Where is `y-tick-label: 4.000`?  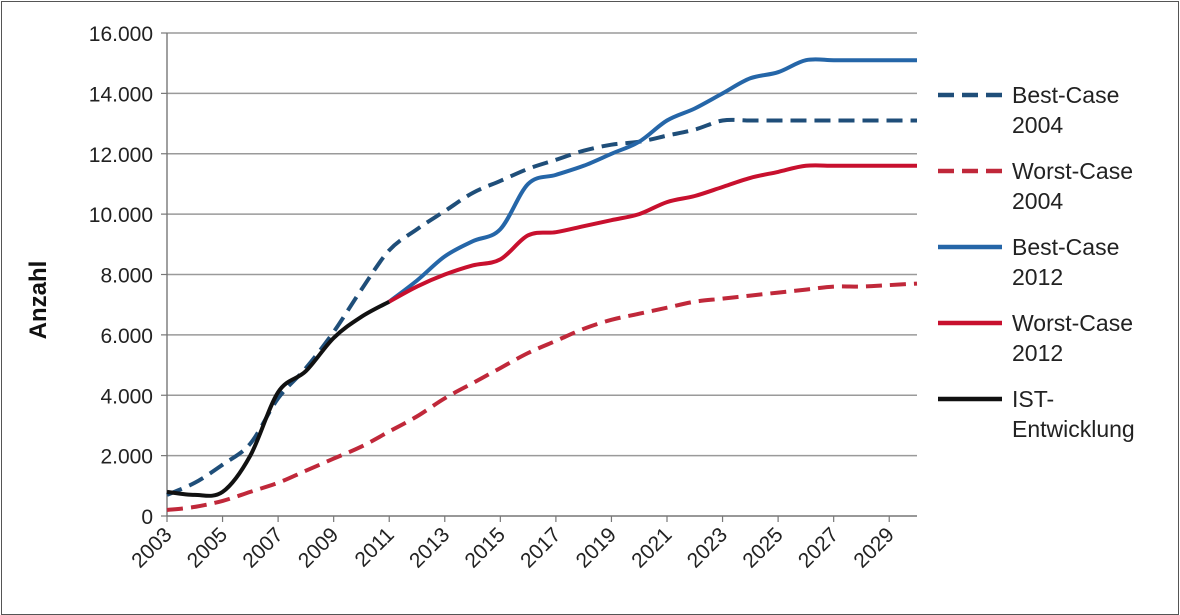
y-tick-label: 4.000 is located at coordinates (126, 396).